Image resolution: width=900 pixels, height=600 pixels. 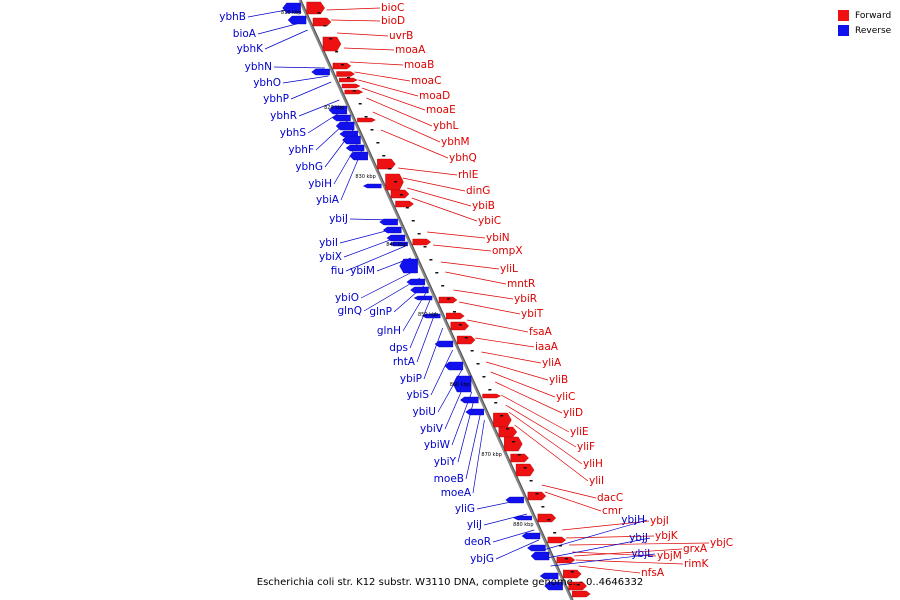 I want to click on forward-gene-label: ybjM, so click(x=669, y=556).